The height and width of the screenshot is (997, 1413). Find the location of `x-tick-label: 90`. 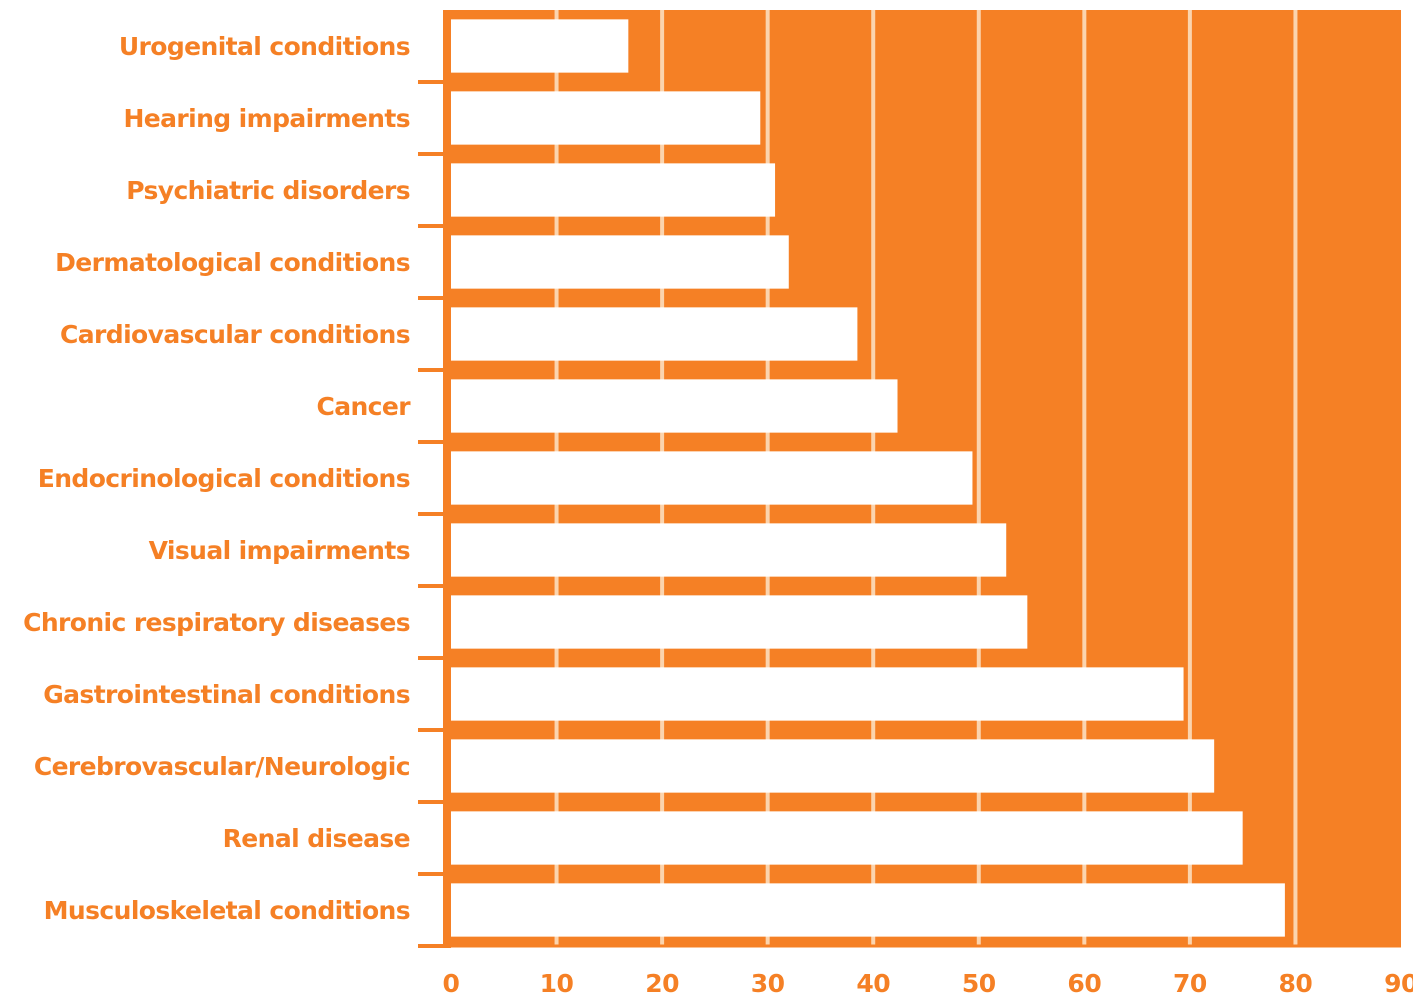

x-tick-label: 90 is located at coordinates (1398, 983).